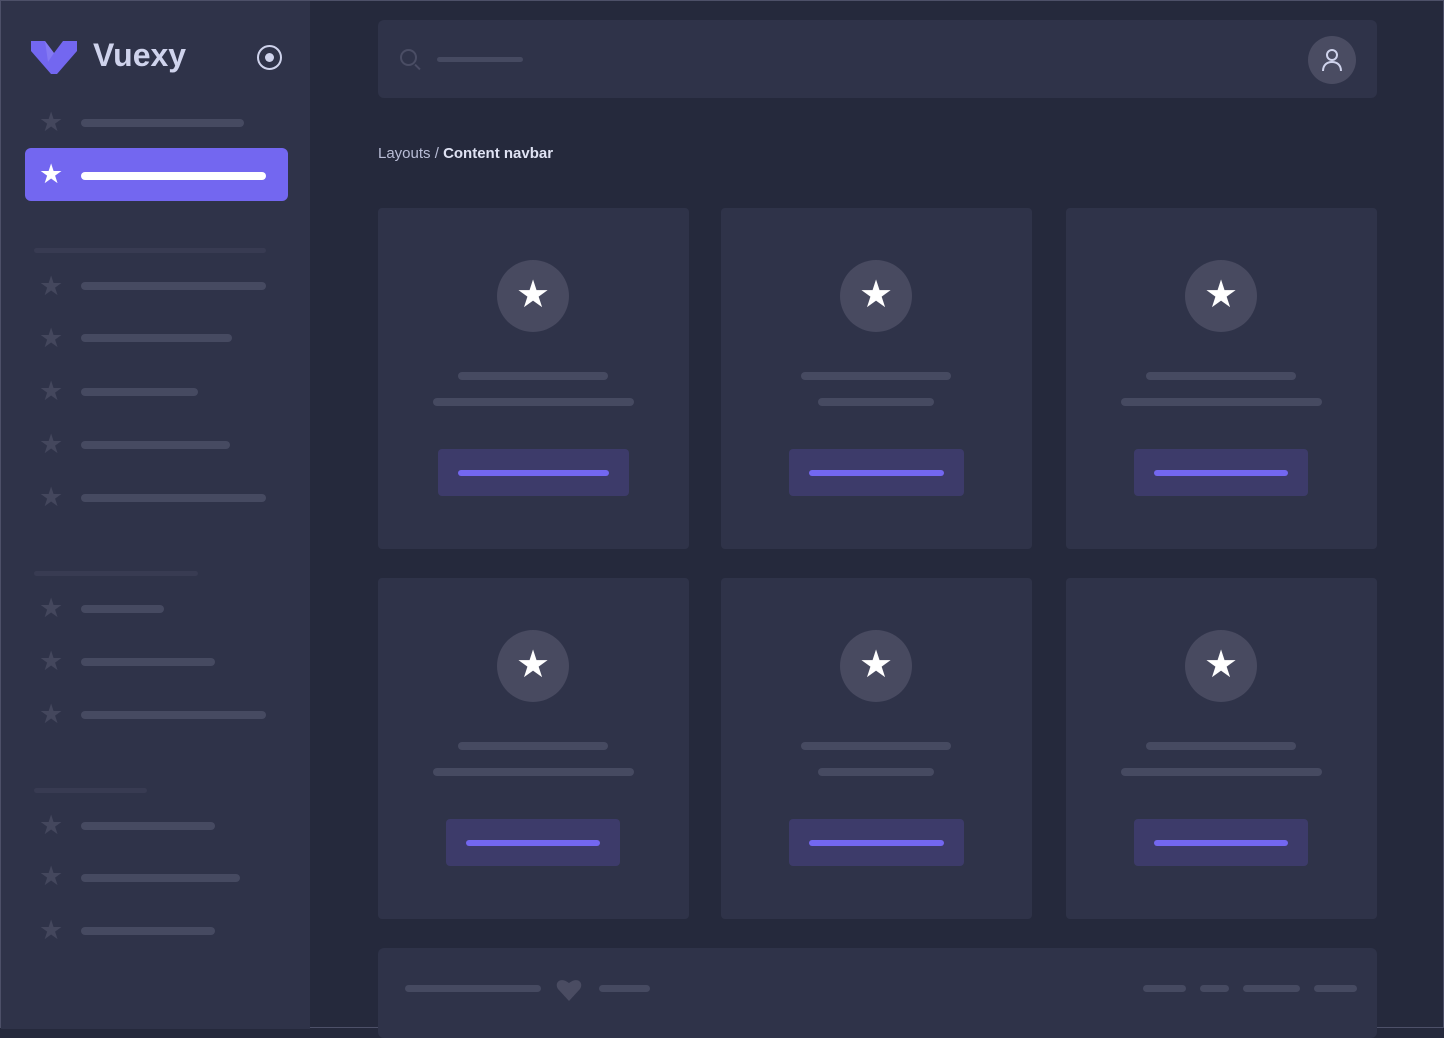 Image resolution: width=1444 pixels, height=1038 pixels. I want to click on footer, so click(877, 993).